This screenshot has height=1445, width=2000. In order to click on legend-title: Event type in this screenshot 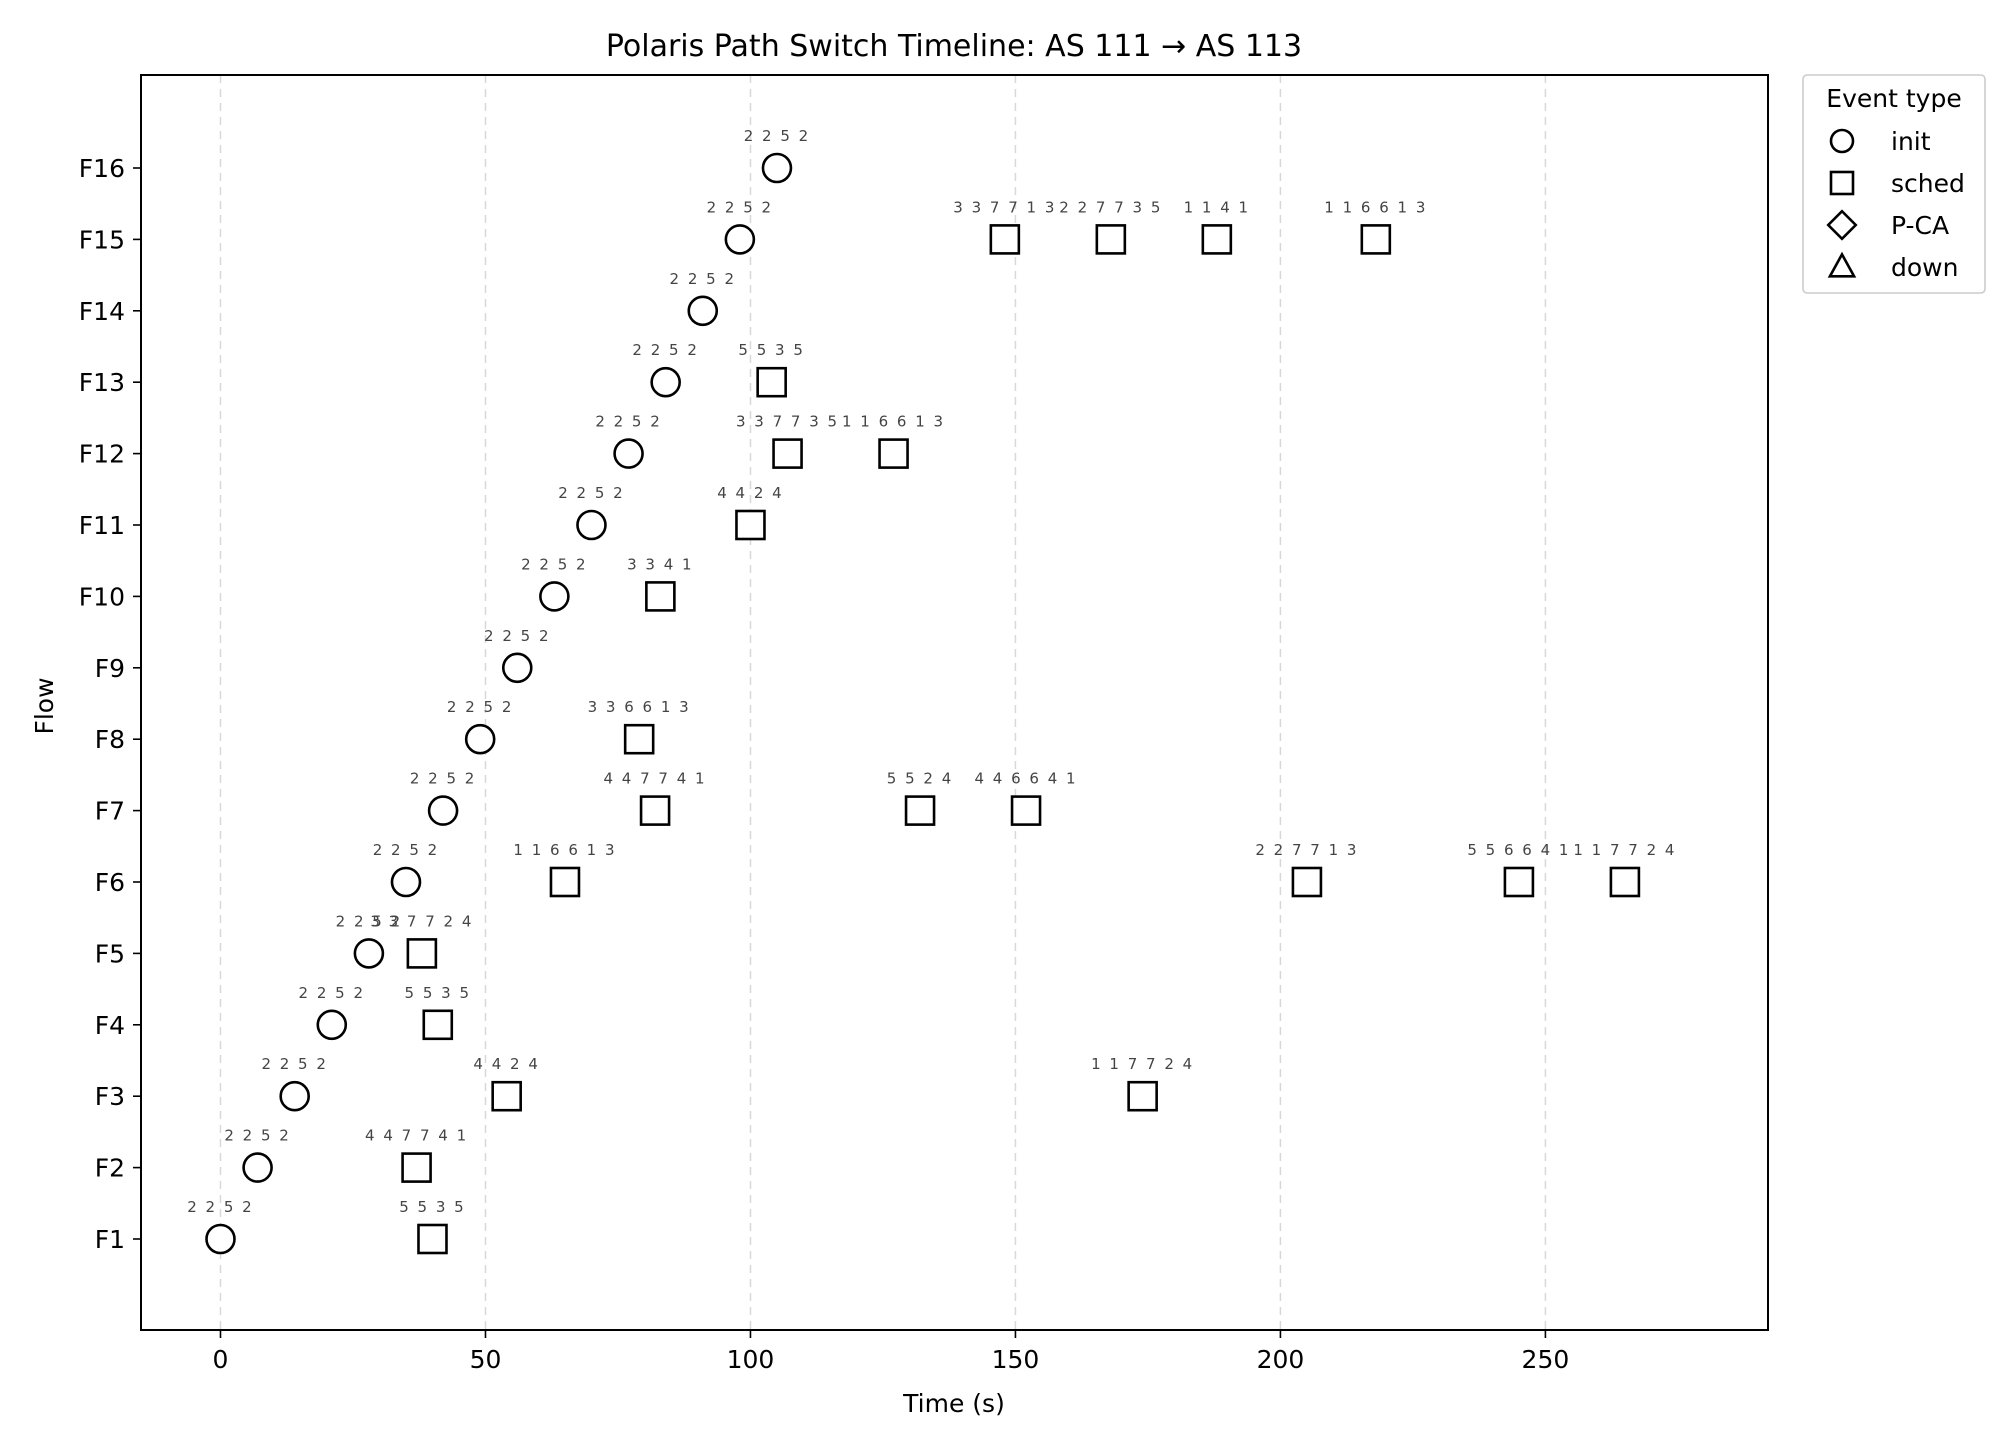, I will do `click(1893, 98)`.